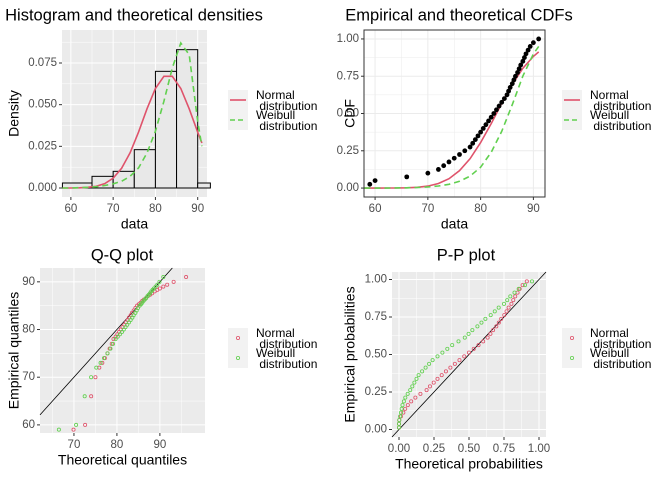  I want to click on x-tick-label: 70, so click(74, 445).